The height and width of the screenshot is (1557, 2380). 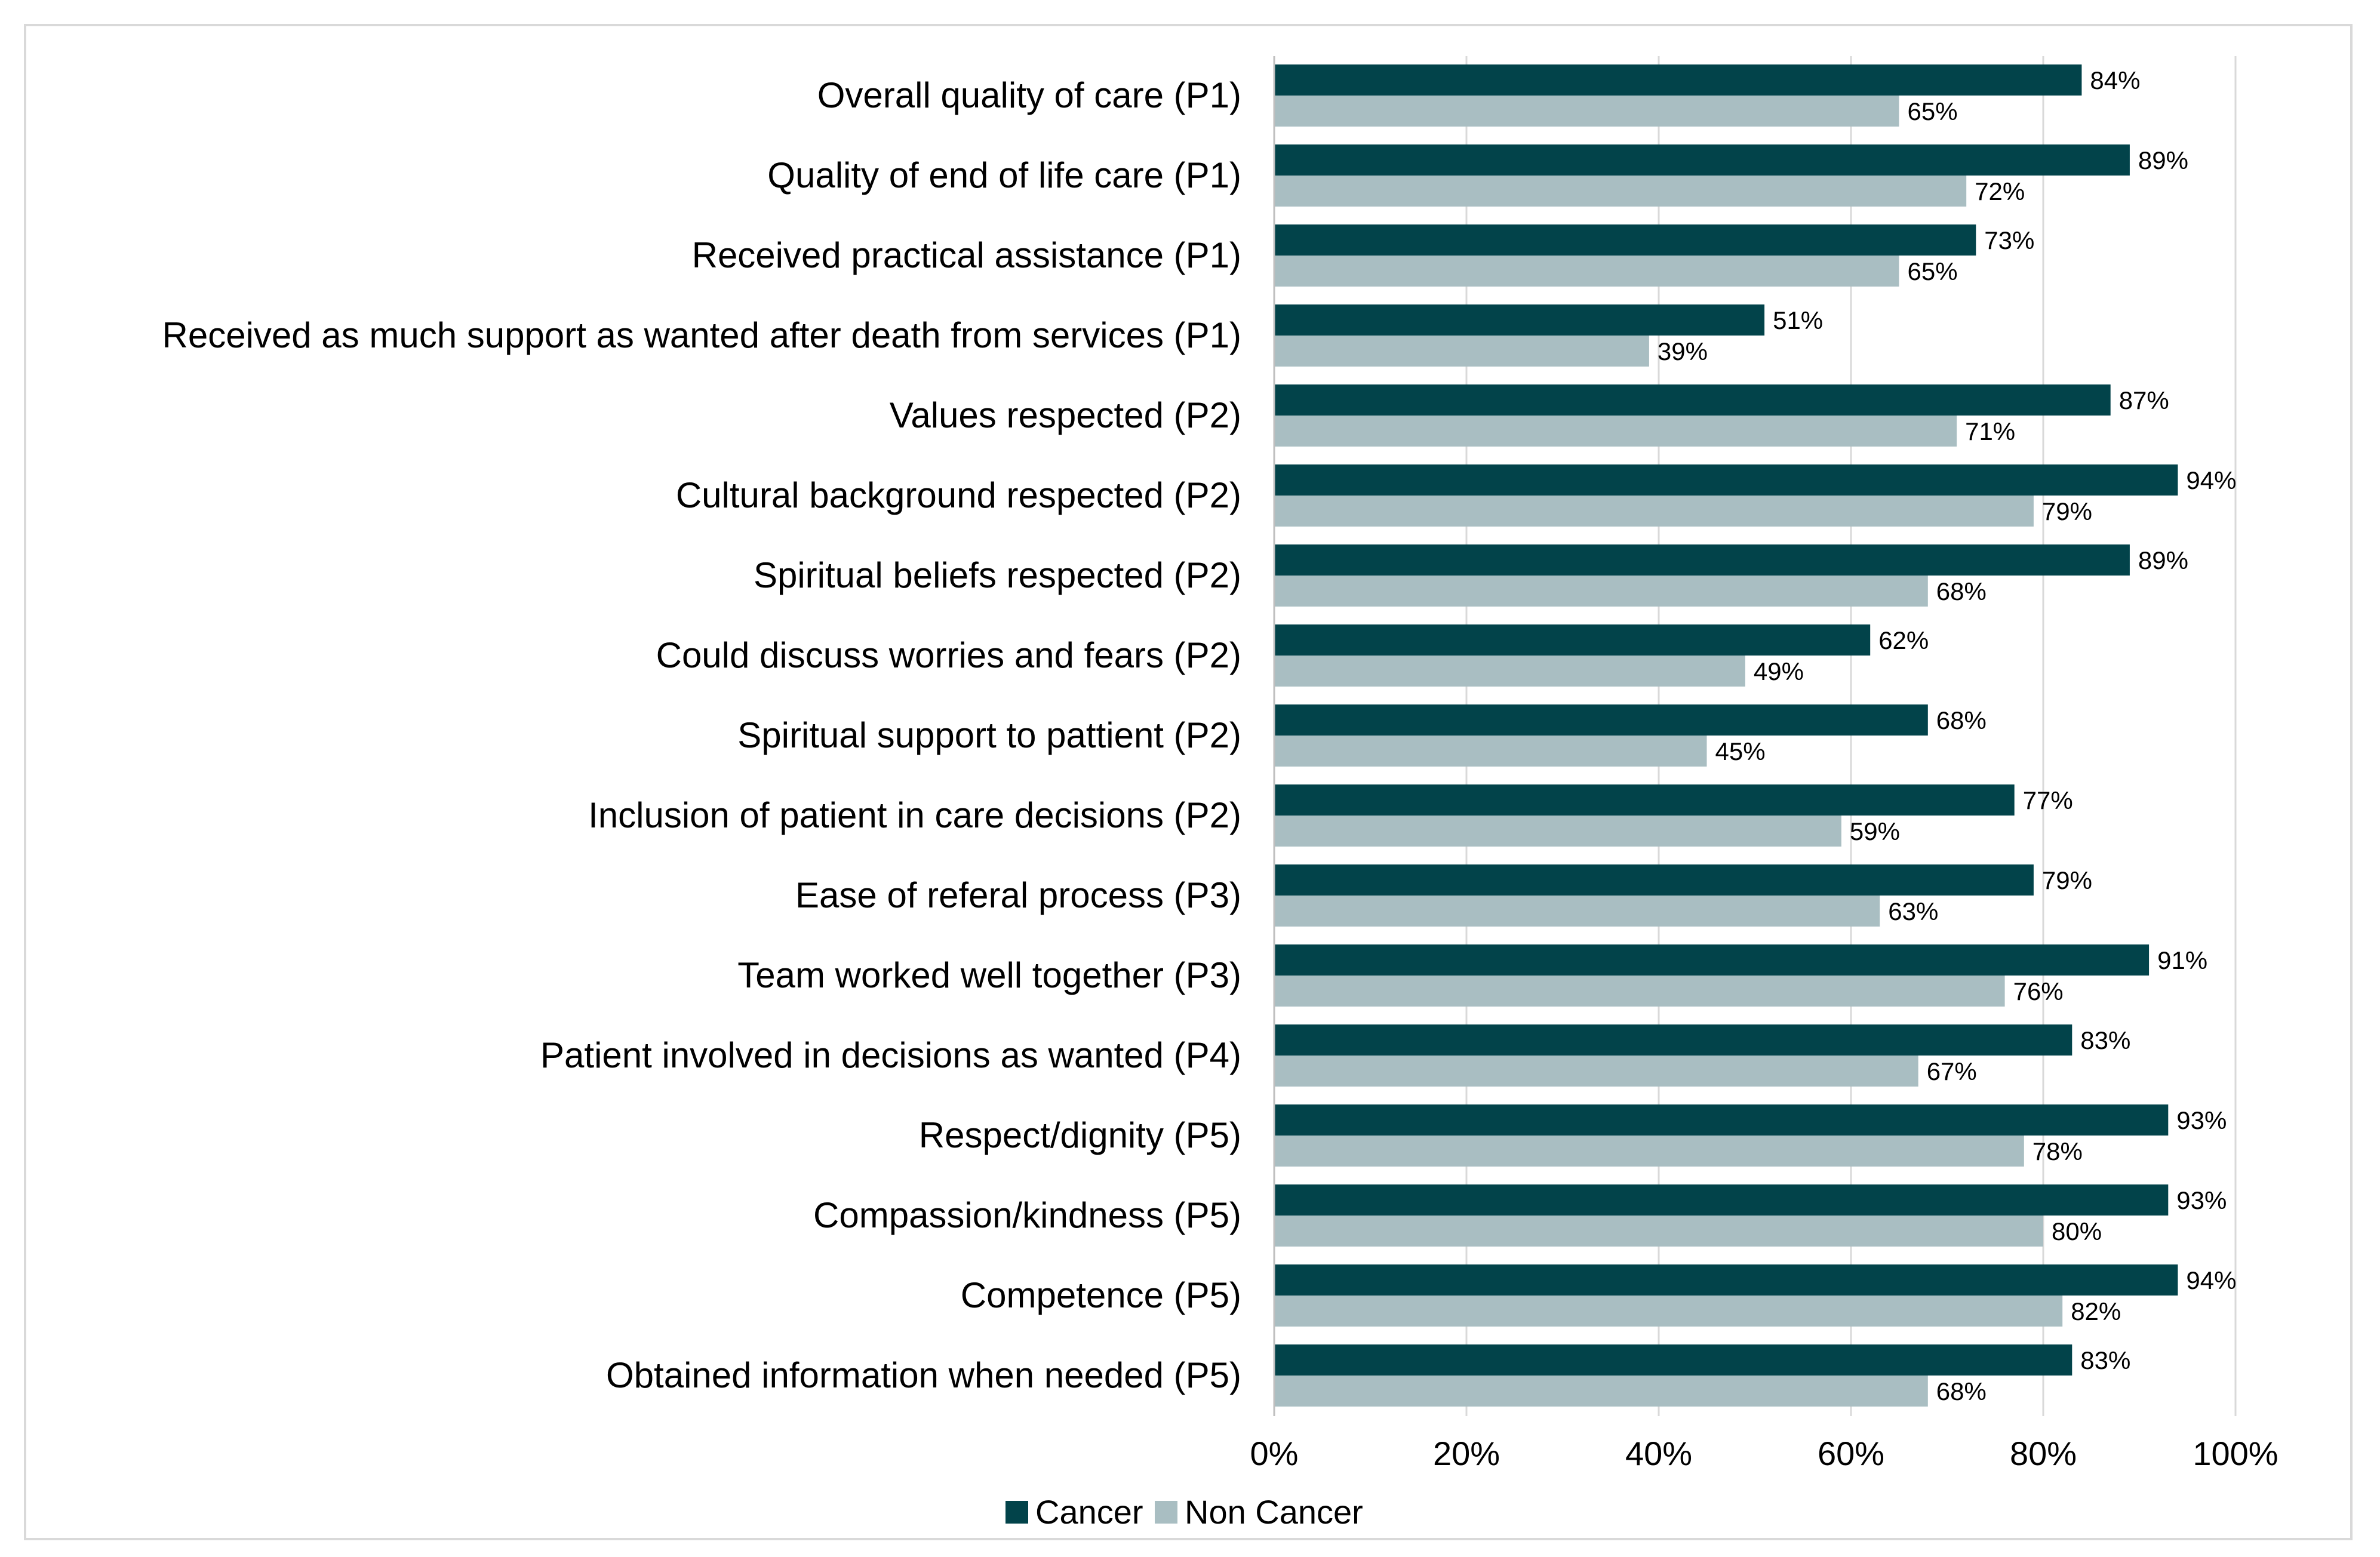 I want to click on data-label-non-cancer: 80%, so click(x=2077, y=1231).